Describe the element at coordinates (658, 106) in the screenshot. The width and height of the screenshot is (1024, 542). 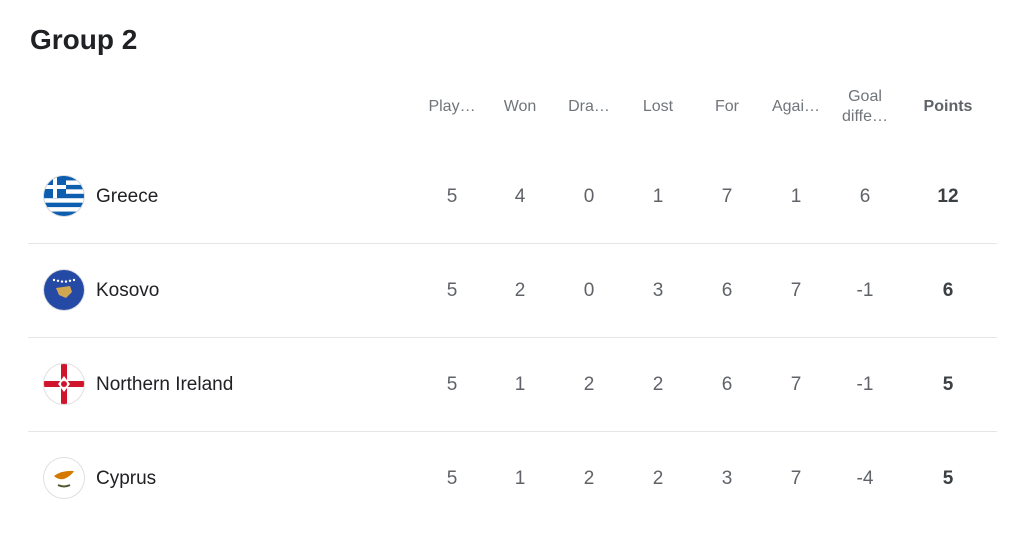
I see `column-header-lost: Lost` at that location.